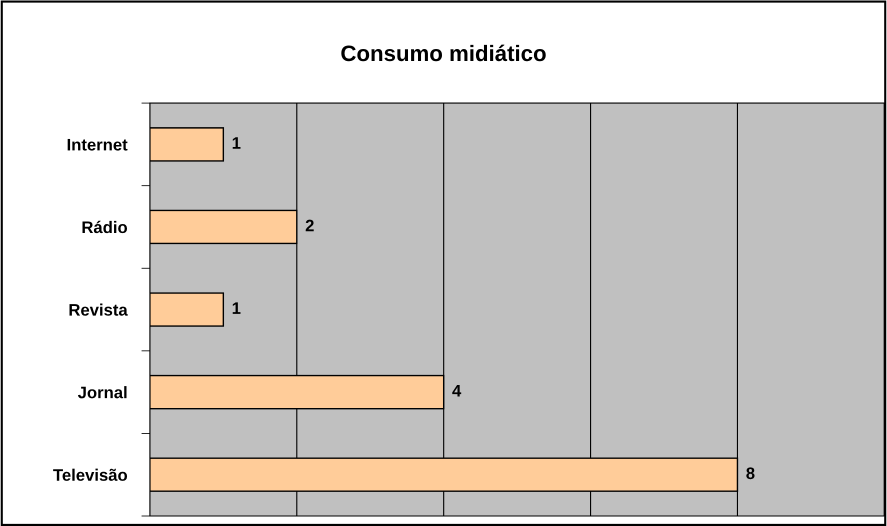 Image resolution: width=887 pixels, height=526 pixels. I want to click on y-tick-label: Internet, so click(98, 144).